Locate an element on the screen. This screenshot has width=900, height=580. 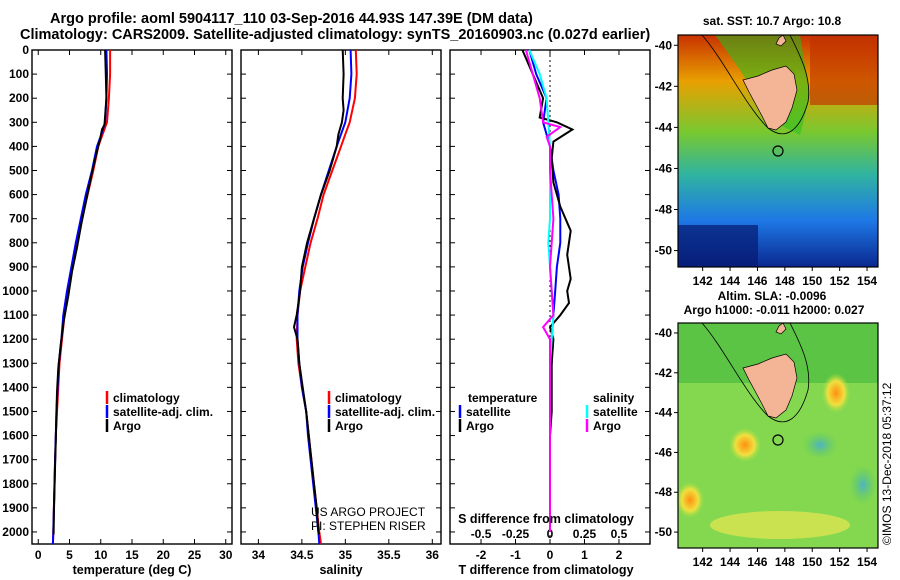
depth-tick-label: 1500 is located at coordinates (15, 411).